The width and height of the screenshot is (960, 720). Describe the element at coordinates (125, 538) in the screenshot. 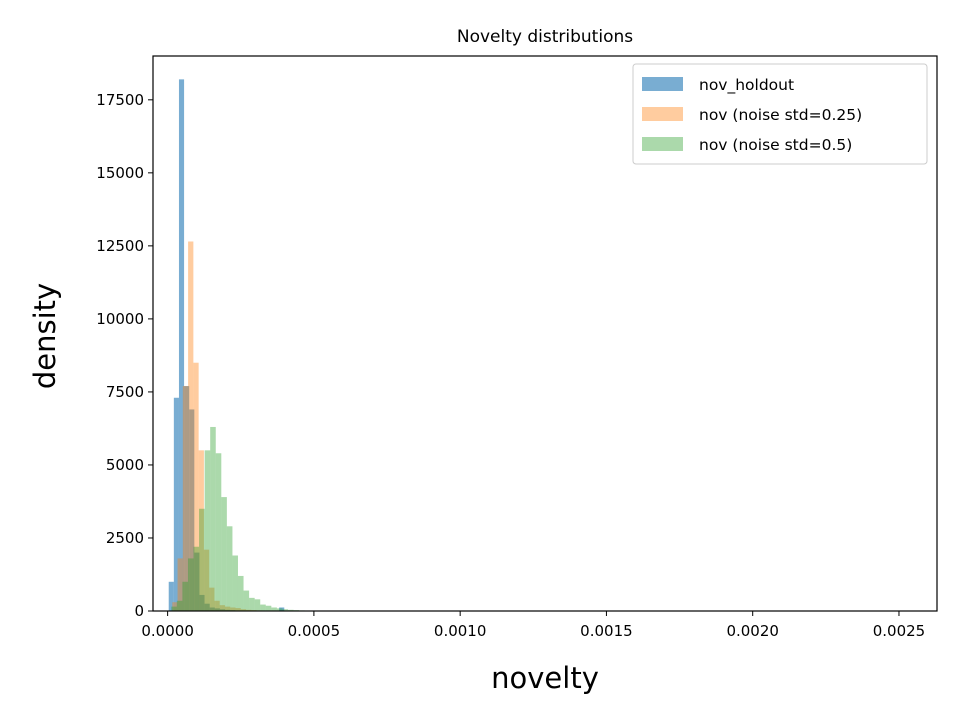

I see `y-tick-label: 2500` at that location.